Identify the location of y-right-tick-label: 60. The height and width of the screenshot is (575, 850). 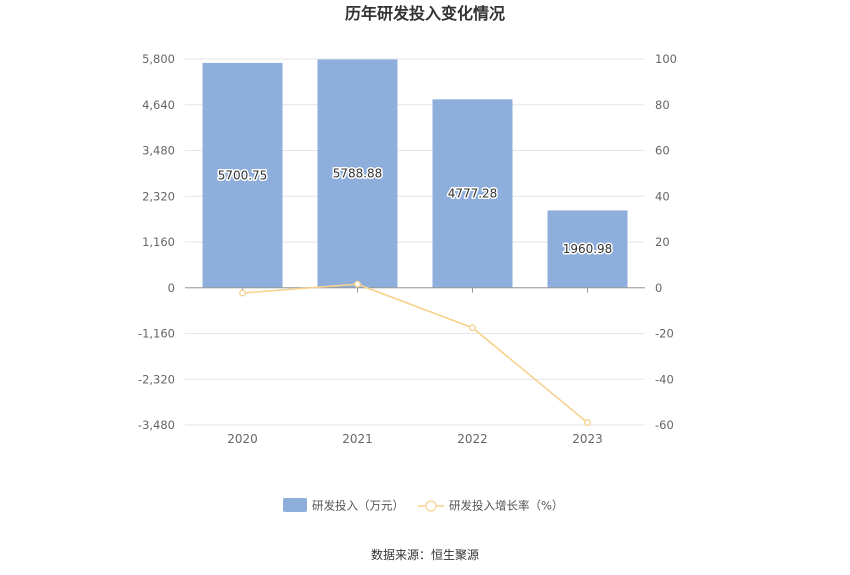
(662, 151).